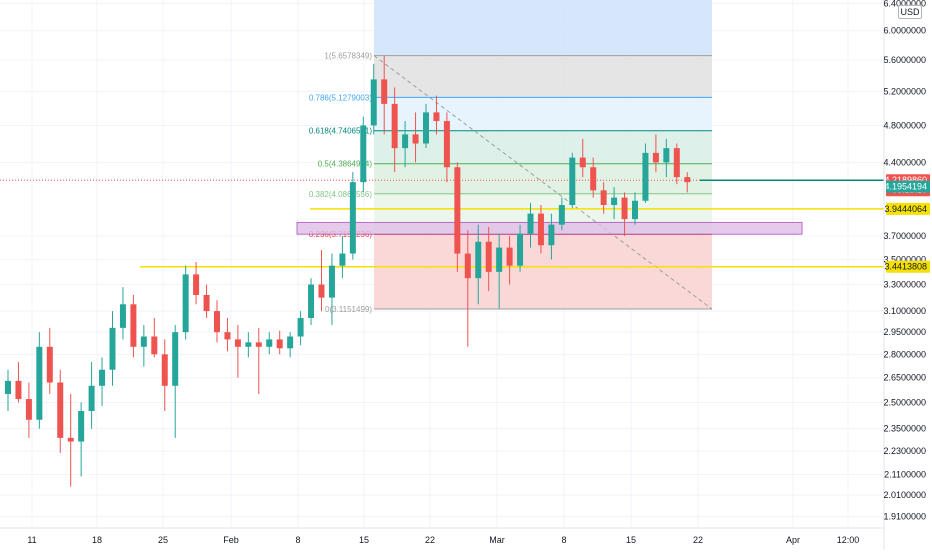 The height and width of the screenshot is (555, 932). What do you see at coordinates (904, 332) in the screenshot?
I see `price-tick-label: 2.9500000` at bounding box center [904, 332].